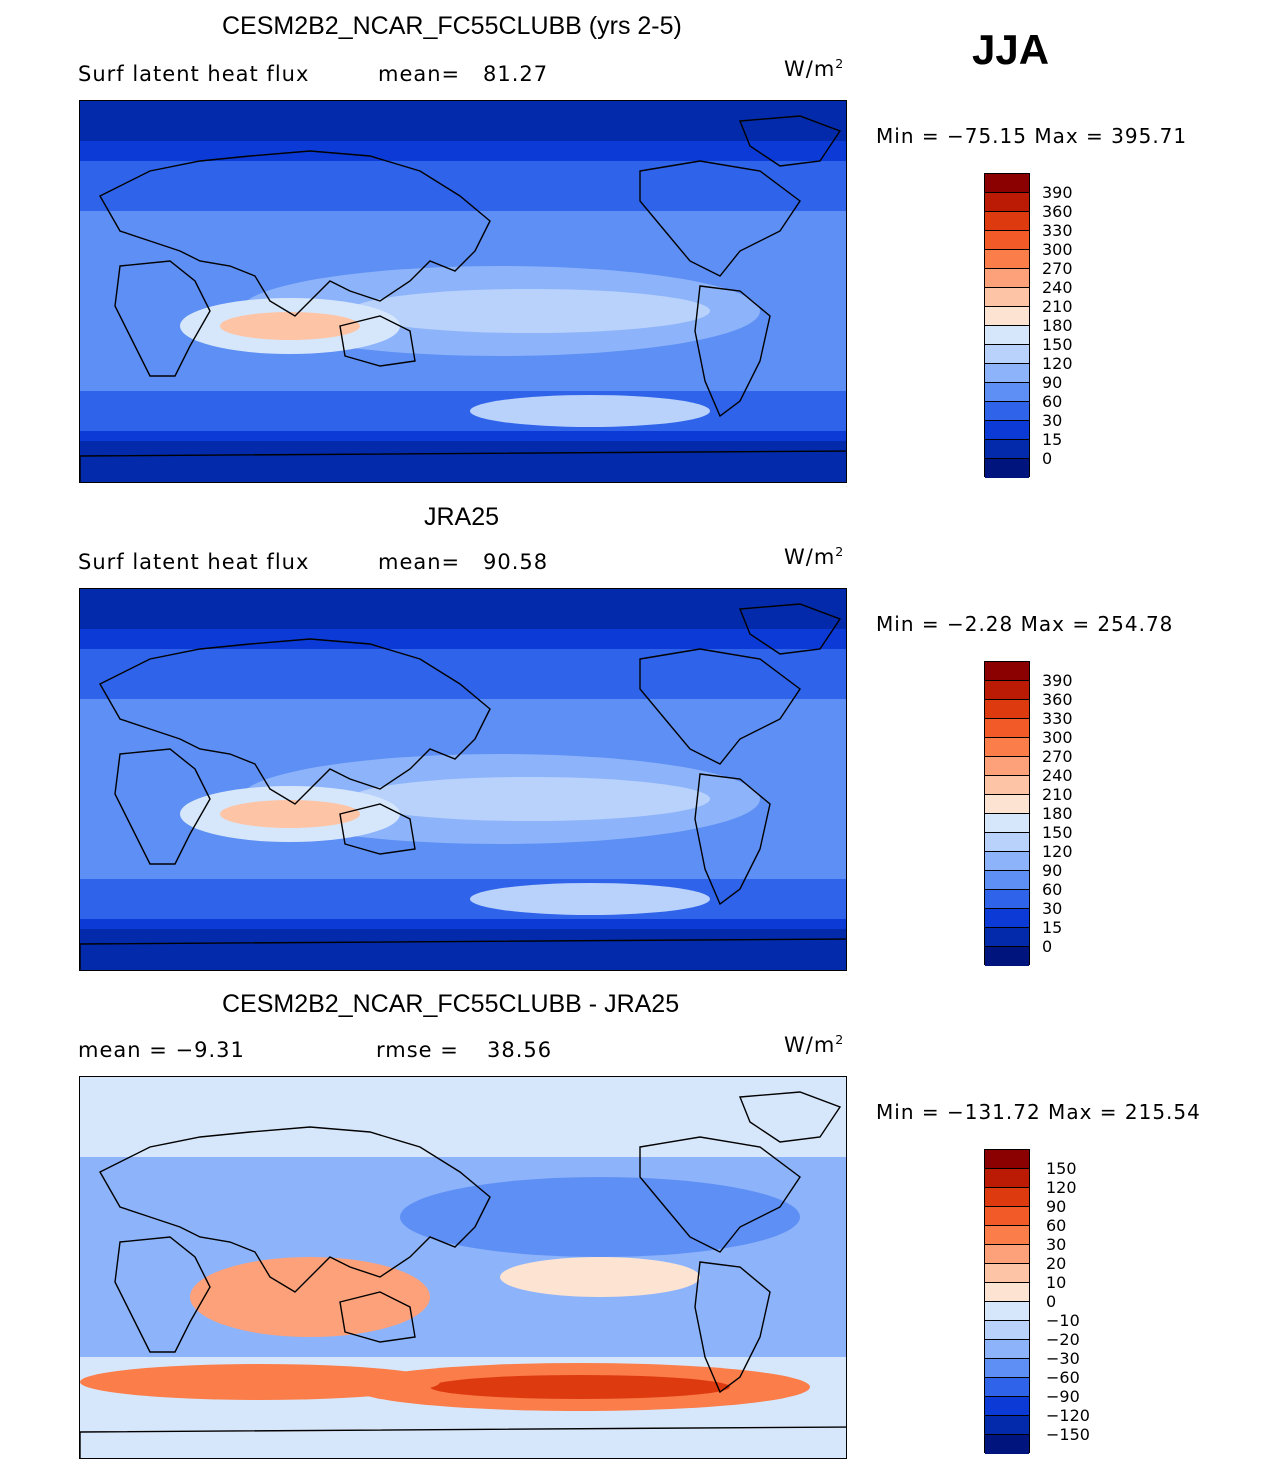  I want to click on panel2-colorbar, so click(1007, 813).